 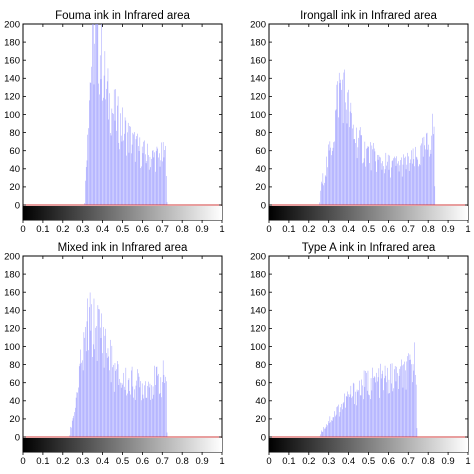 I want to click on panel-title: Fouma ink in Infrared area, so click(x=122, y=16).